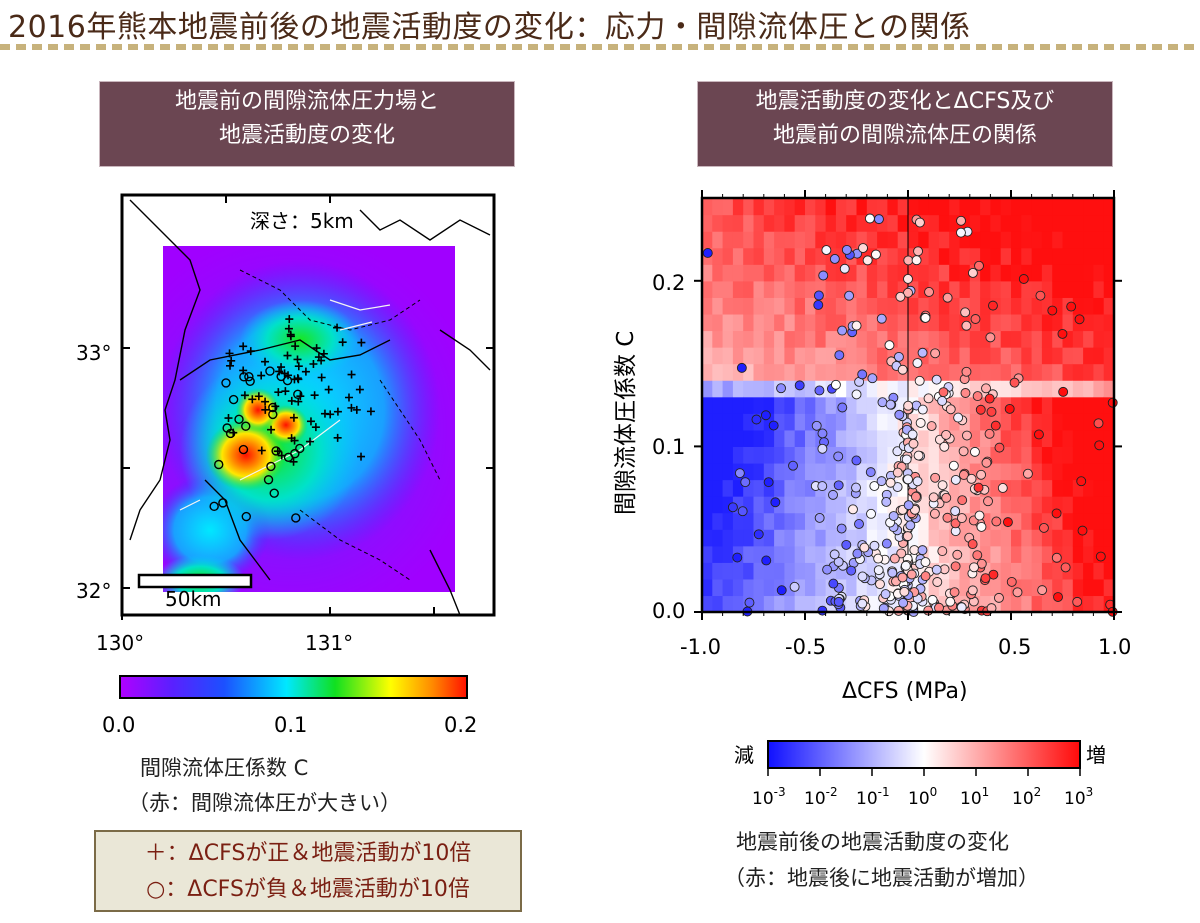 This screenshot has width=1200, height=923. I want to click on lon-tick-130: 130°, so click(120, 643).